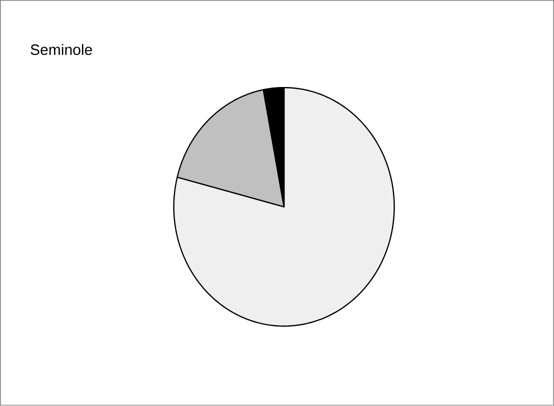 The width and height of the screenshot is (554, 406). What do you see at coordinates (61, 50) in the screenshot?
I see `chart-title: Seminole` at bounding box center [61, 50].